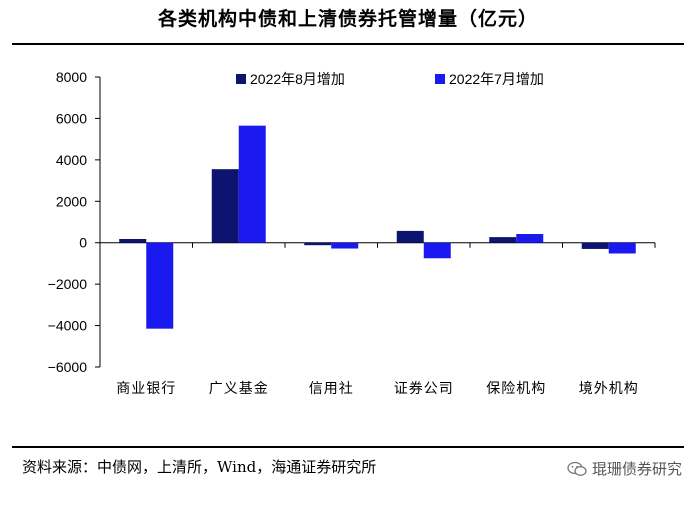 The height and width of the screenshot is (506, 696). What do you see at coordinates (71, 118) in the screenshot?
I see `y-tick-label: 6000` at bounding box center [71, 118].